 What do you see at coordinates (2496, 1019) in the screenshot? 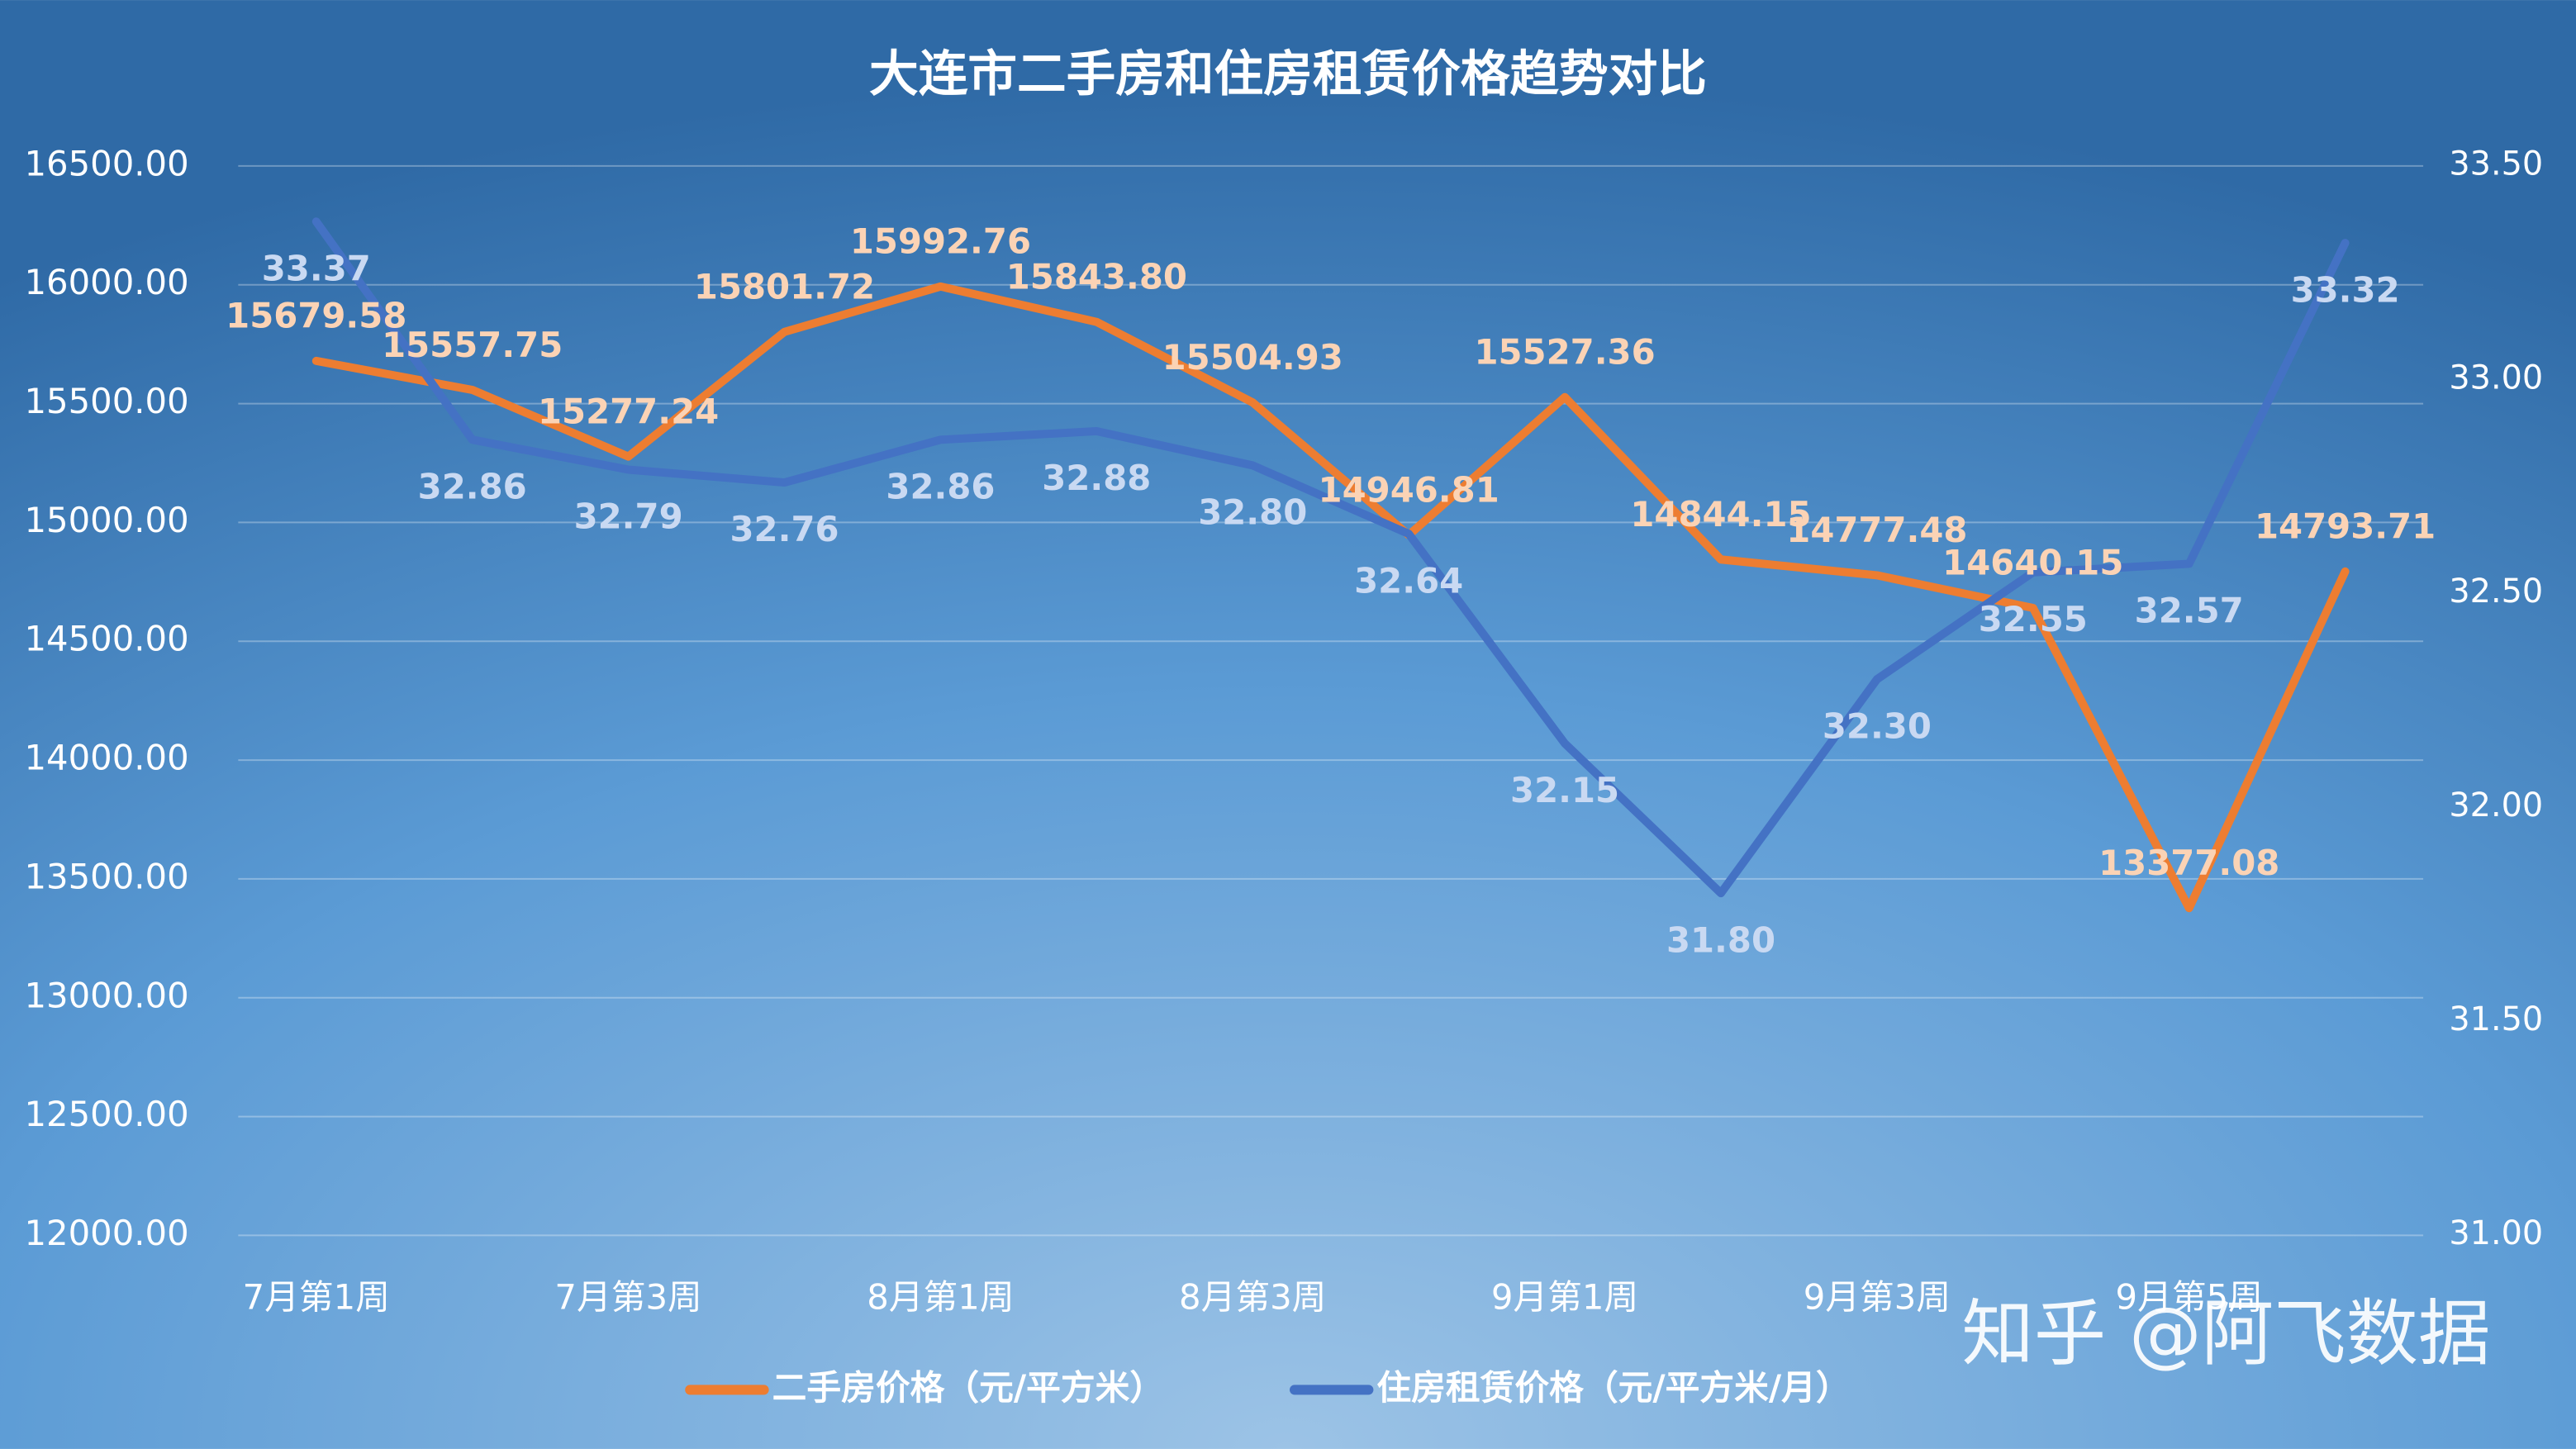
I see `y2-tick-label: 31.50` at bounding box center [2496, 1019].